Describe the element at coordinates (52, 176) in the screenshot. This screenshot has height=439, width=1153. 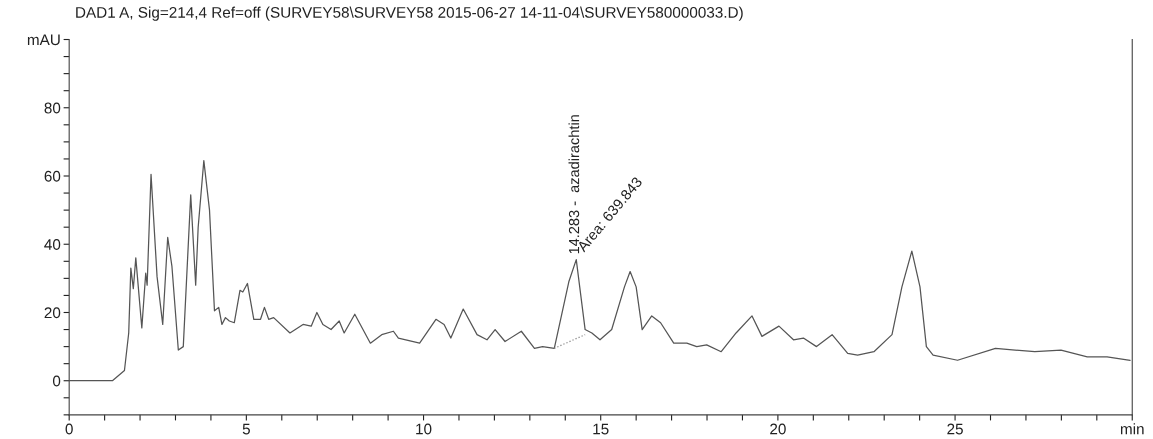
I see `y-tick-label: 60` at that location.